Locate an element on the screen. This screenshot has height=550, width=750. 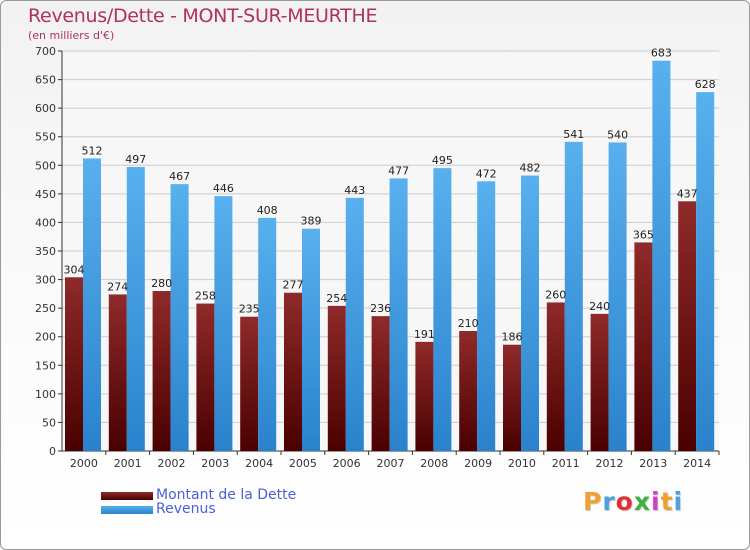
bar-debt-2005 is located at coordinates (293, 371).